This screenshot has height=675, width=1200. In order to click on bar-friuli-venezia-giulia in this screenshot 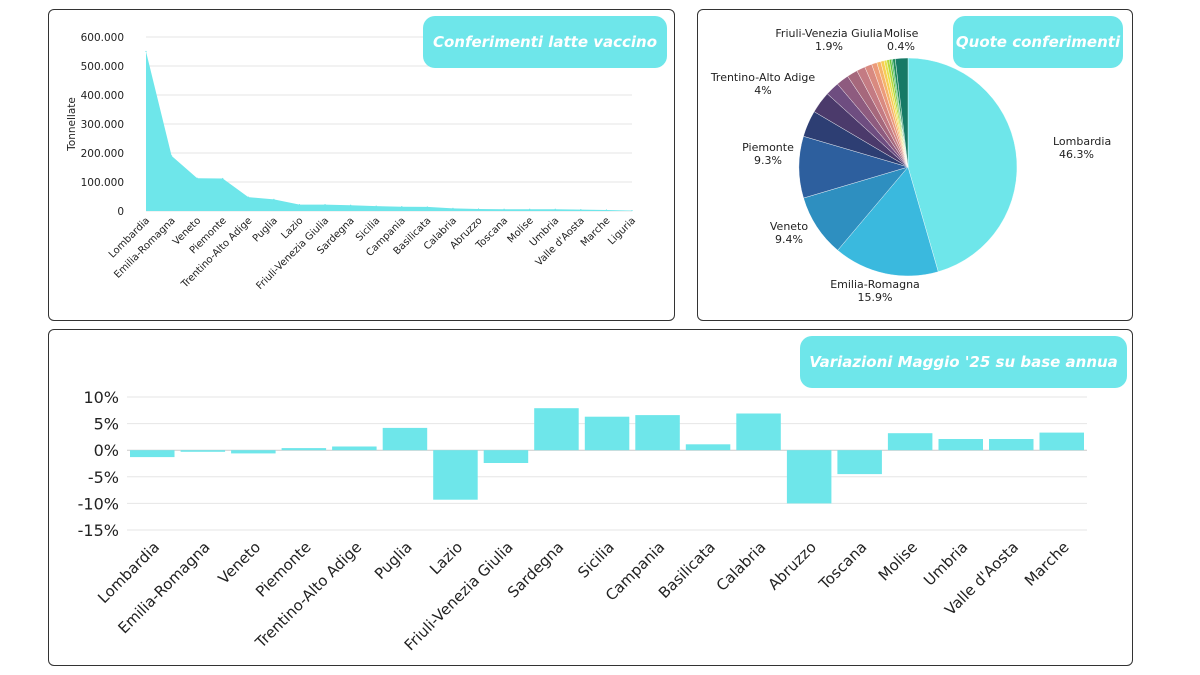, I will do `click(506, 456)`.